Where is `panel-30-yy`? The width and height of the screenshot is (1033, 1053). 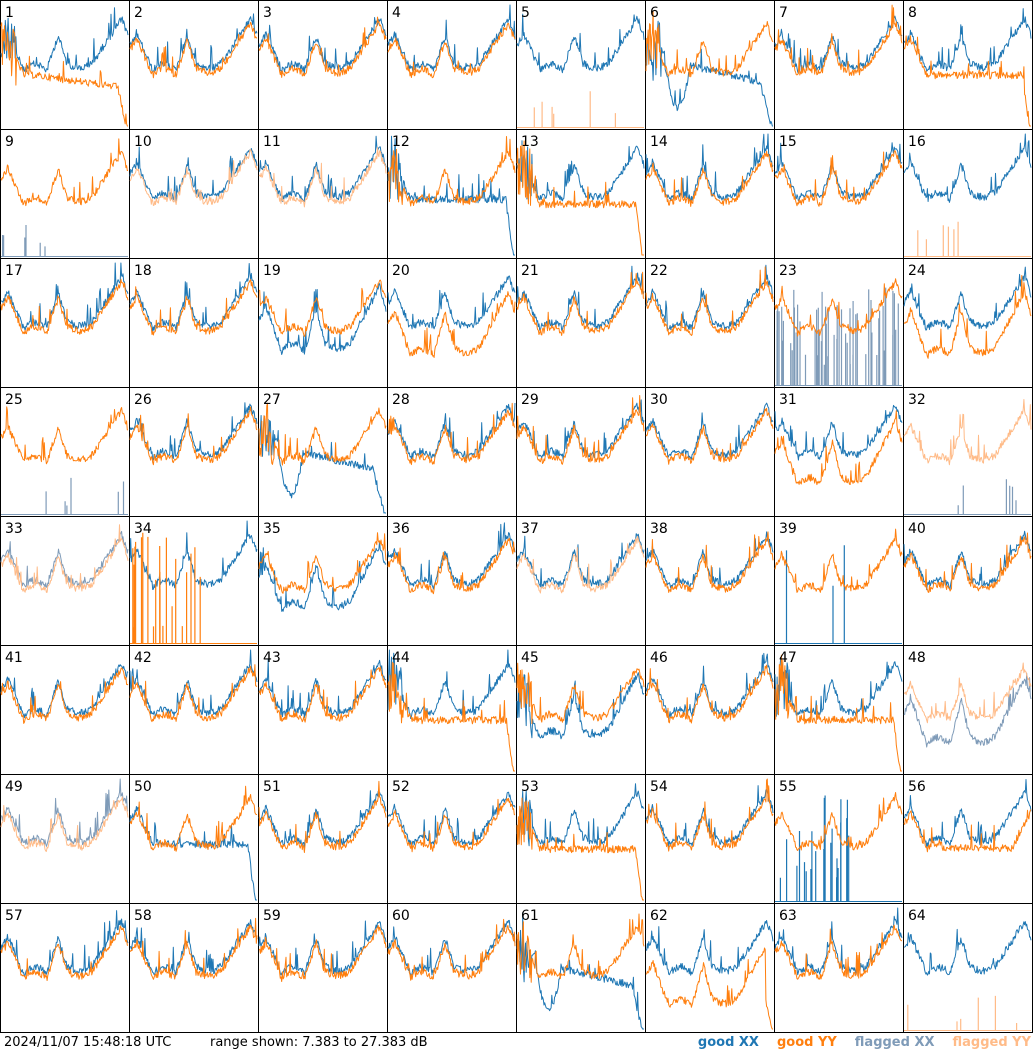 panel-30-yy is located at coordinates (709, 436).